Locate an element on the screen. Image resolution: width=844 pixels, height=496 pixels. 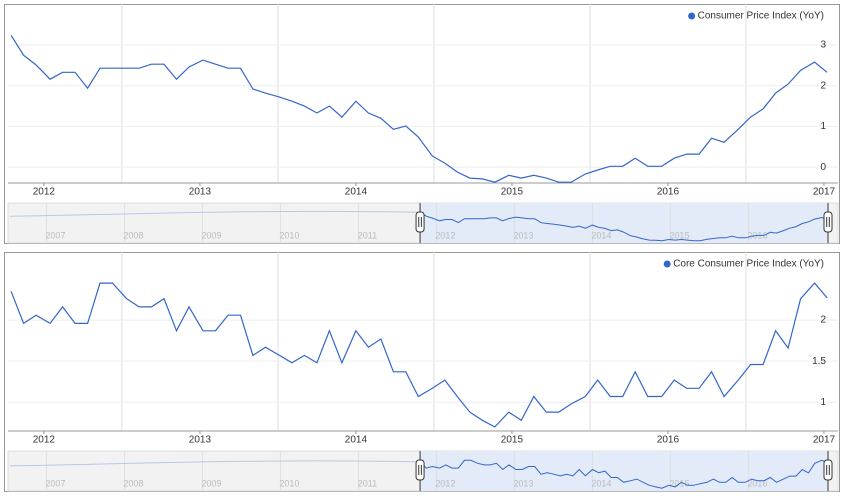
navigator-label: 2015 is located at coordinates (679, 235).